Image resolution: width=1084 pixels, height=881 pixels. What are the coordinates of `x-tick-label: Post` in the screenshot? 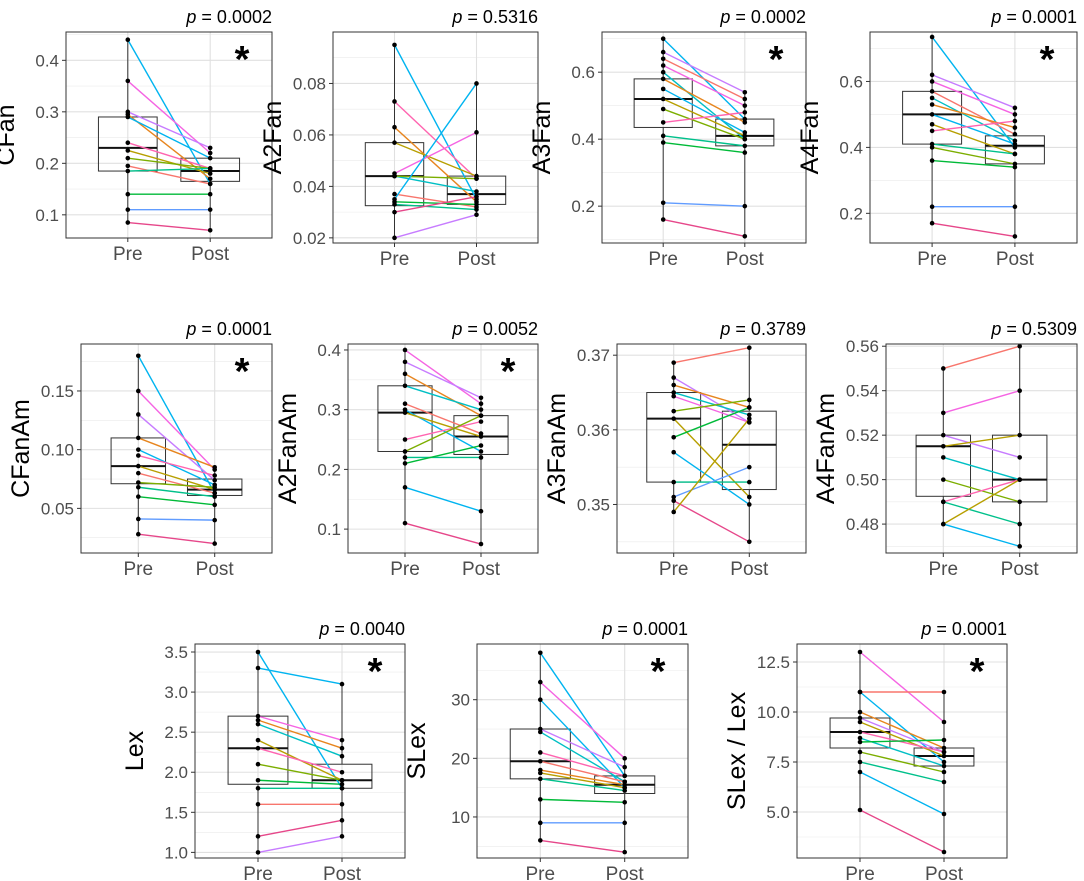 It's located at (210, 254).